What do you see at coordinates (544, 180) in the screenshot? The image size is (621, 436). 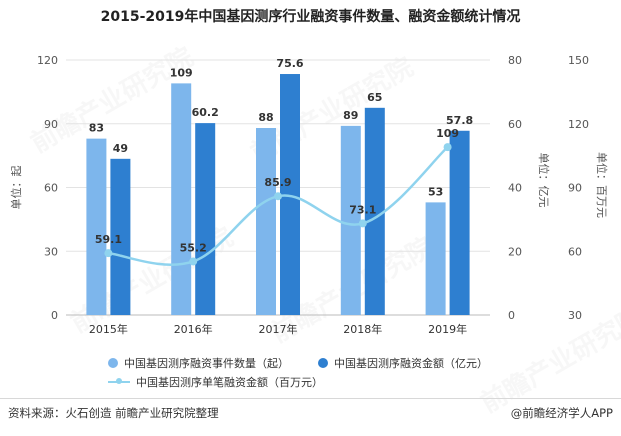 I see `right-axis-title: 单位：亿元` at bounding box center [544, 180].